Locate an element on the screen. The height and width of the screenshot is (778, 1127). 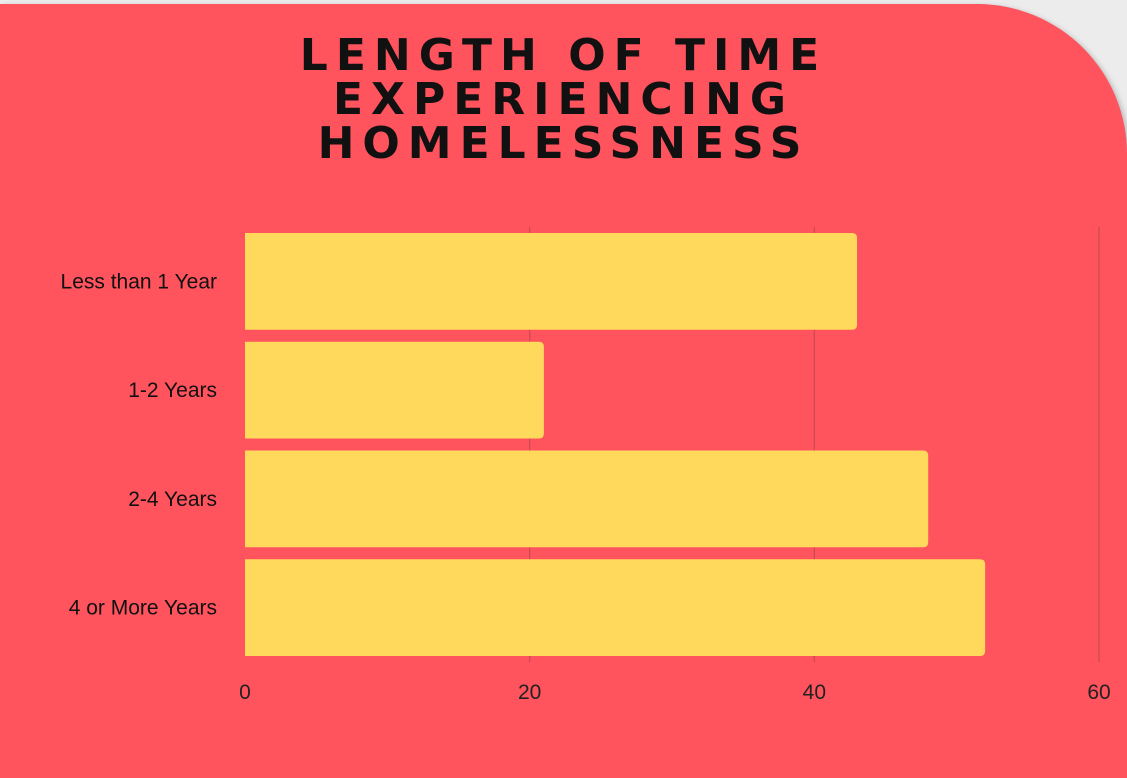
x-axis-tick-labels: 0 20 40 60 is located at coordinates (675, 692).